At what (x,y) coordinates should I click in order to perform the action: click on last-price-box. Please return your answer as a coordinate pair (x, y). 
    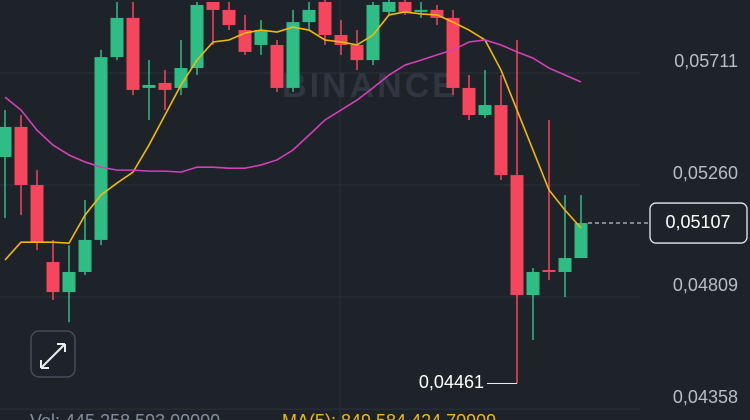
    Looking at the image, I should click on (698, 223).